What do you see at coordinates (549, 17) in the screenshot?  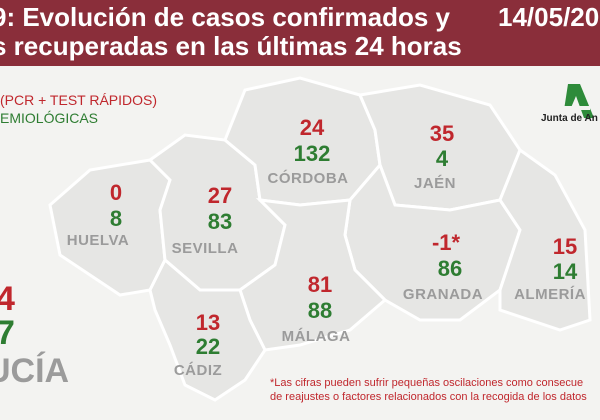 I see `report-date: 14/05/20` at bounding box center [549, 17].